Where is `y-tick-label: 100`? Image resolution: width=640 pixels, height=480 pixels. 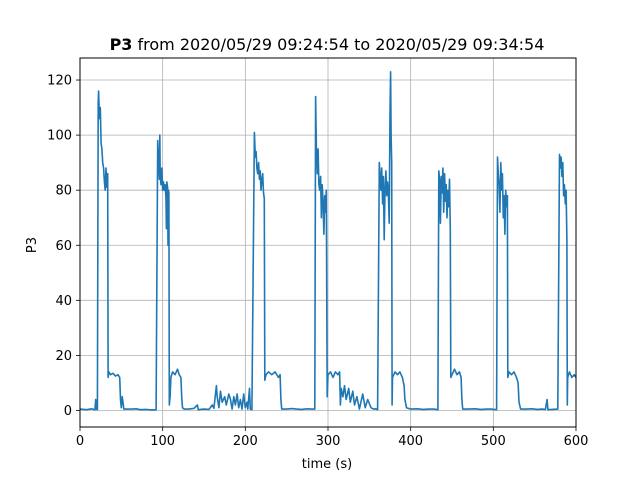
y-tick-label: 100 is located at coordinates (59, 136).